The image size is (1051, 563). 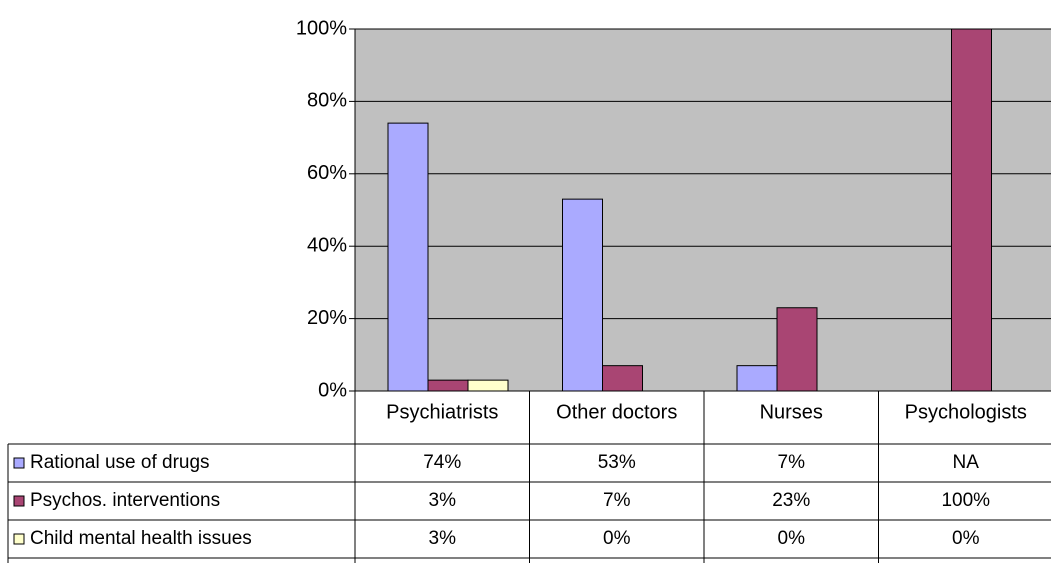 I want to click on category-label: Psychologists, so click(x=966, y=412).